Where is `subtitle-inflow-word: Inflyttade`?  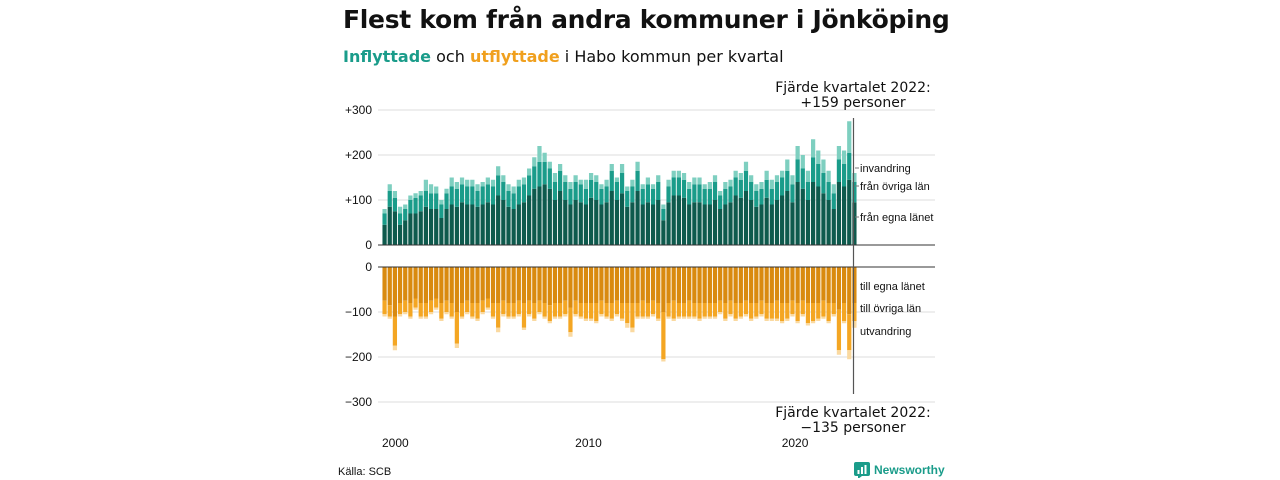
subtitle-inflow-word: Inflyttade is located at coordinates (387, 56).